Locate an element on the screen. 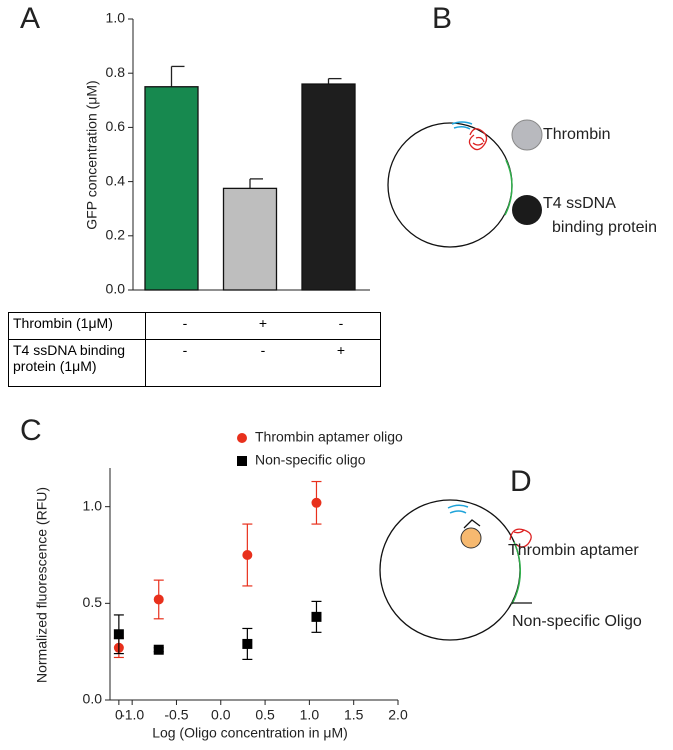 Image resolution: width=673 pixels, height=750 pixels. y-tick-label: 0.2 is located at coordinates (116, 235).